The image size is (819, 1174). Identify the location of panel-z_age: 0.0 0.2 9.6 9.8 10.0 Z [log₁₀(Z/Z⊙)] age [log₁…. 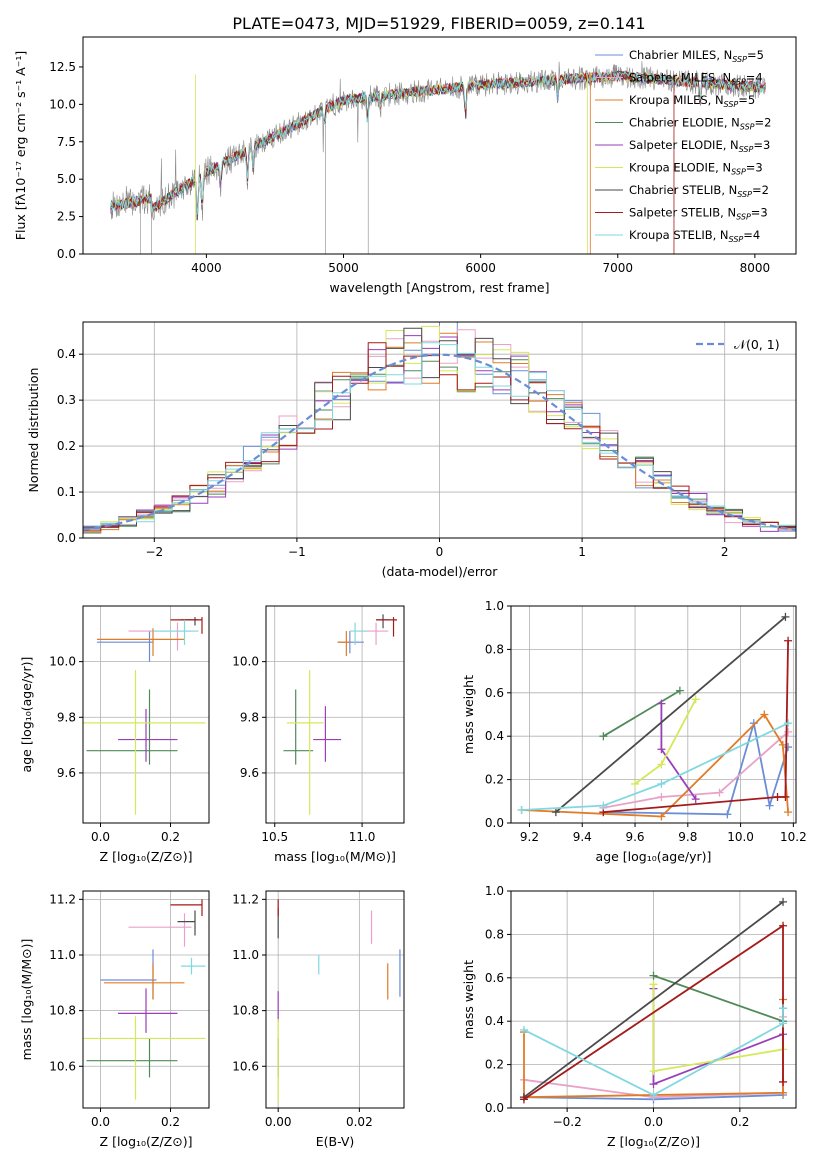
(114, 734).